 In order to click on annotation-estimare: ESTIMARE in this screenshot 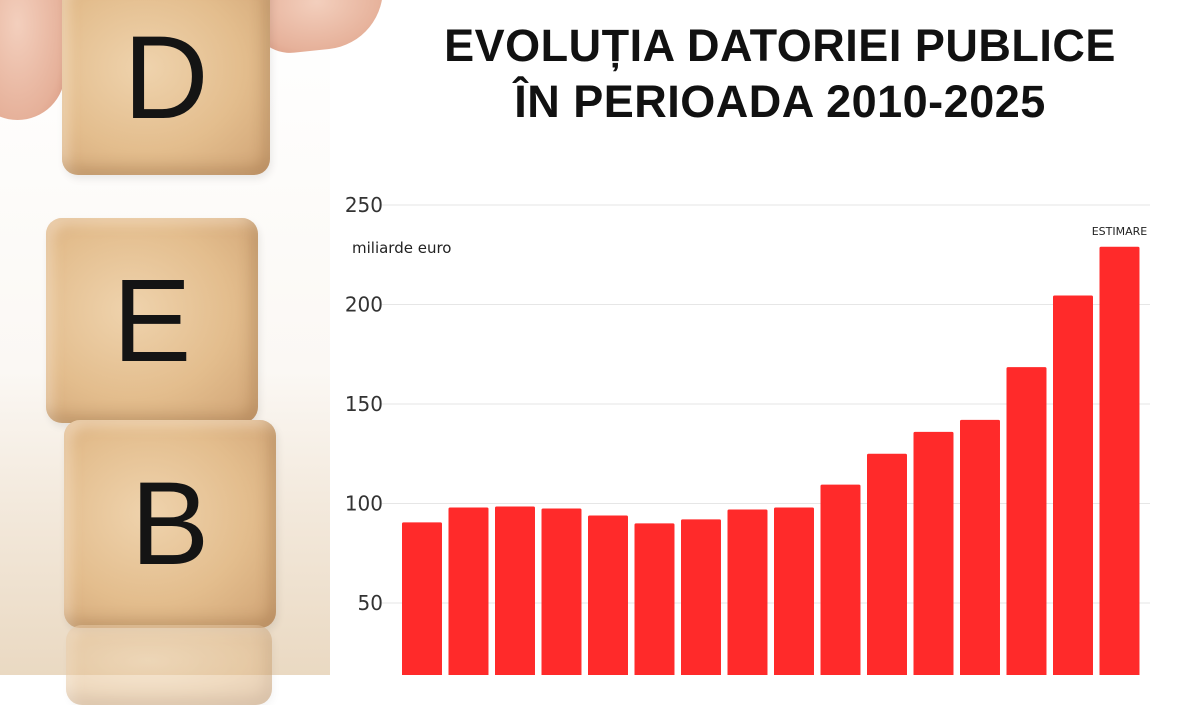, I will do `click(1120, 231)`.